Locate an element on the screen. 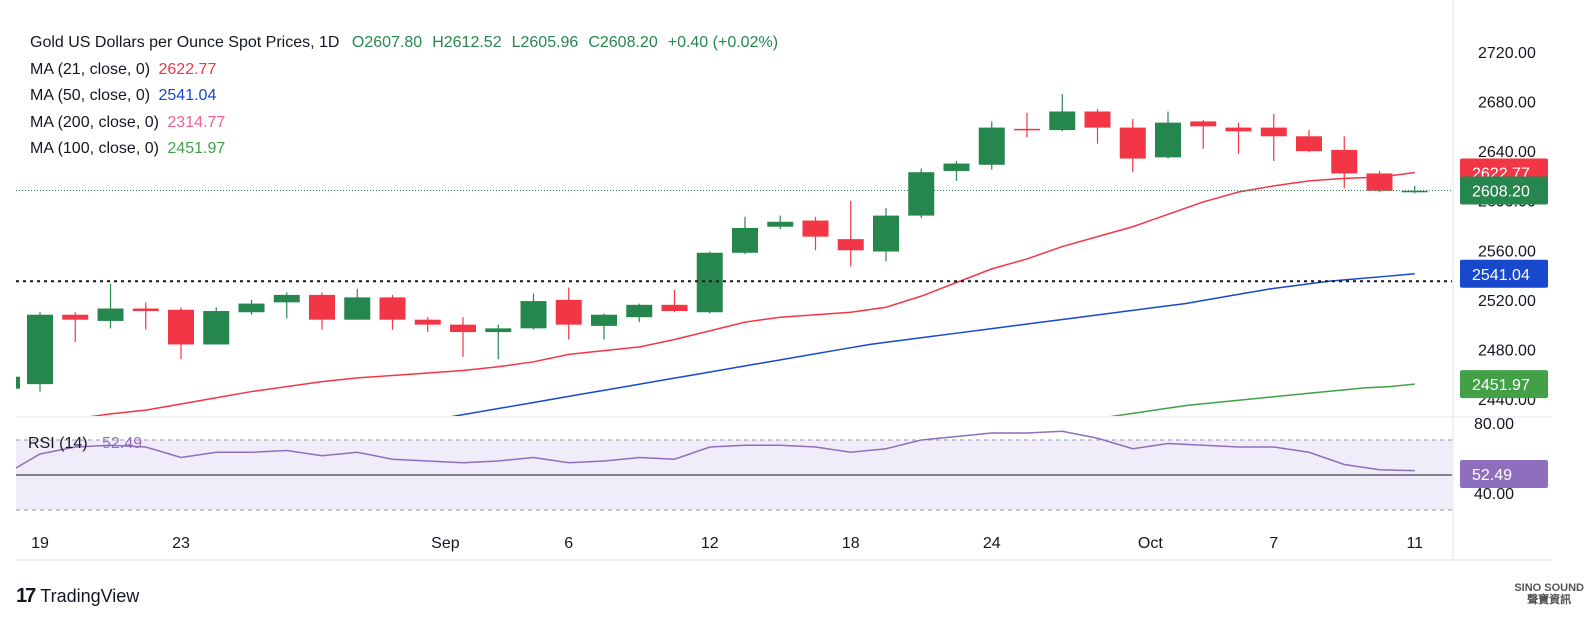  open-value: O2607.80 is located at coordinates (387, 42).